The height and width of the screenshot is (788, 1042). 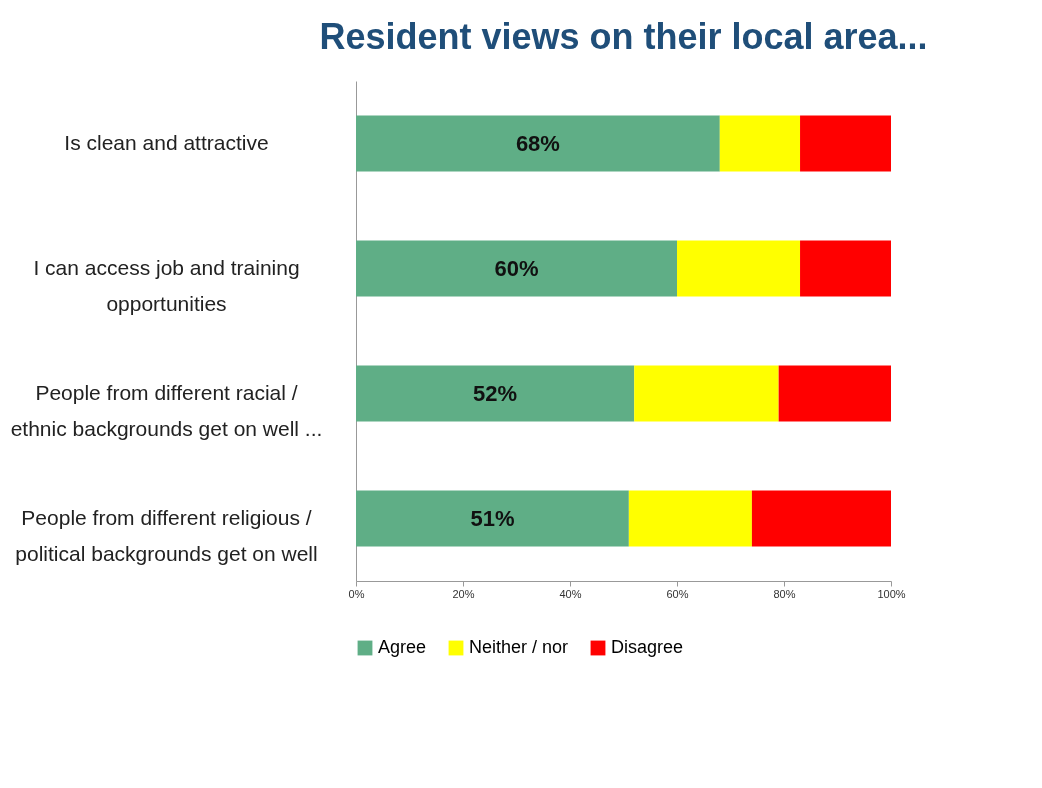 I want to click on y-tick-label: People from different religious / political backgrounds get on well, so click(x=166, y=535).